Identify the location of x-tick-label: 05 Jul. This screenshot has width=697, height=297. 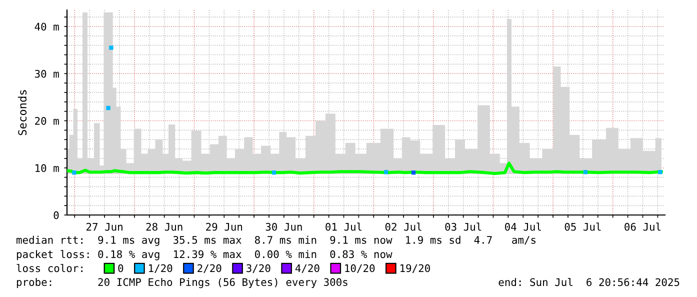
(582, 226).